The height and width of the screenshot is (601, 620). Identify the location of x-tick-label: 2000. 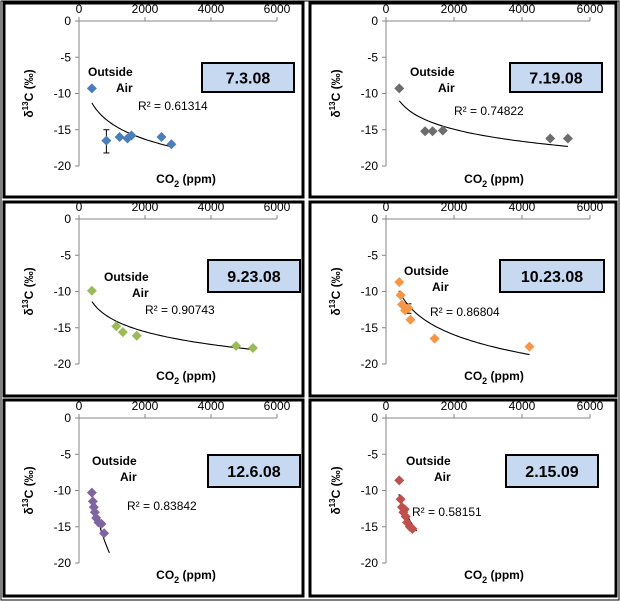
(145, 207).